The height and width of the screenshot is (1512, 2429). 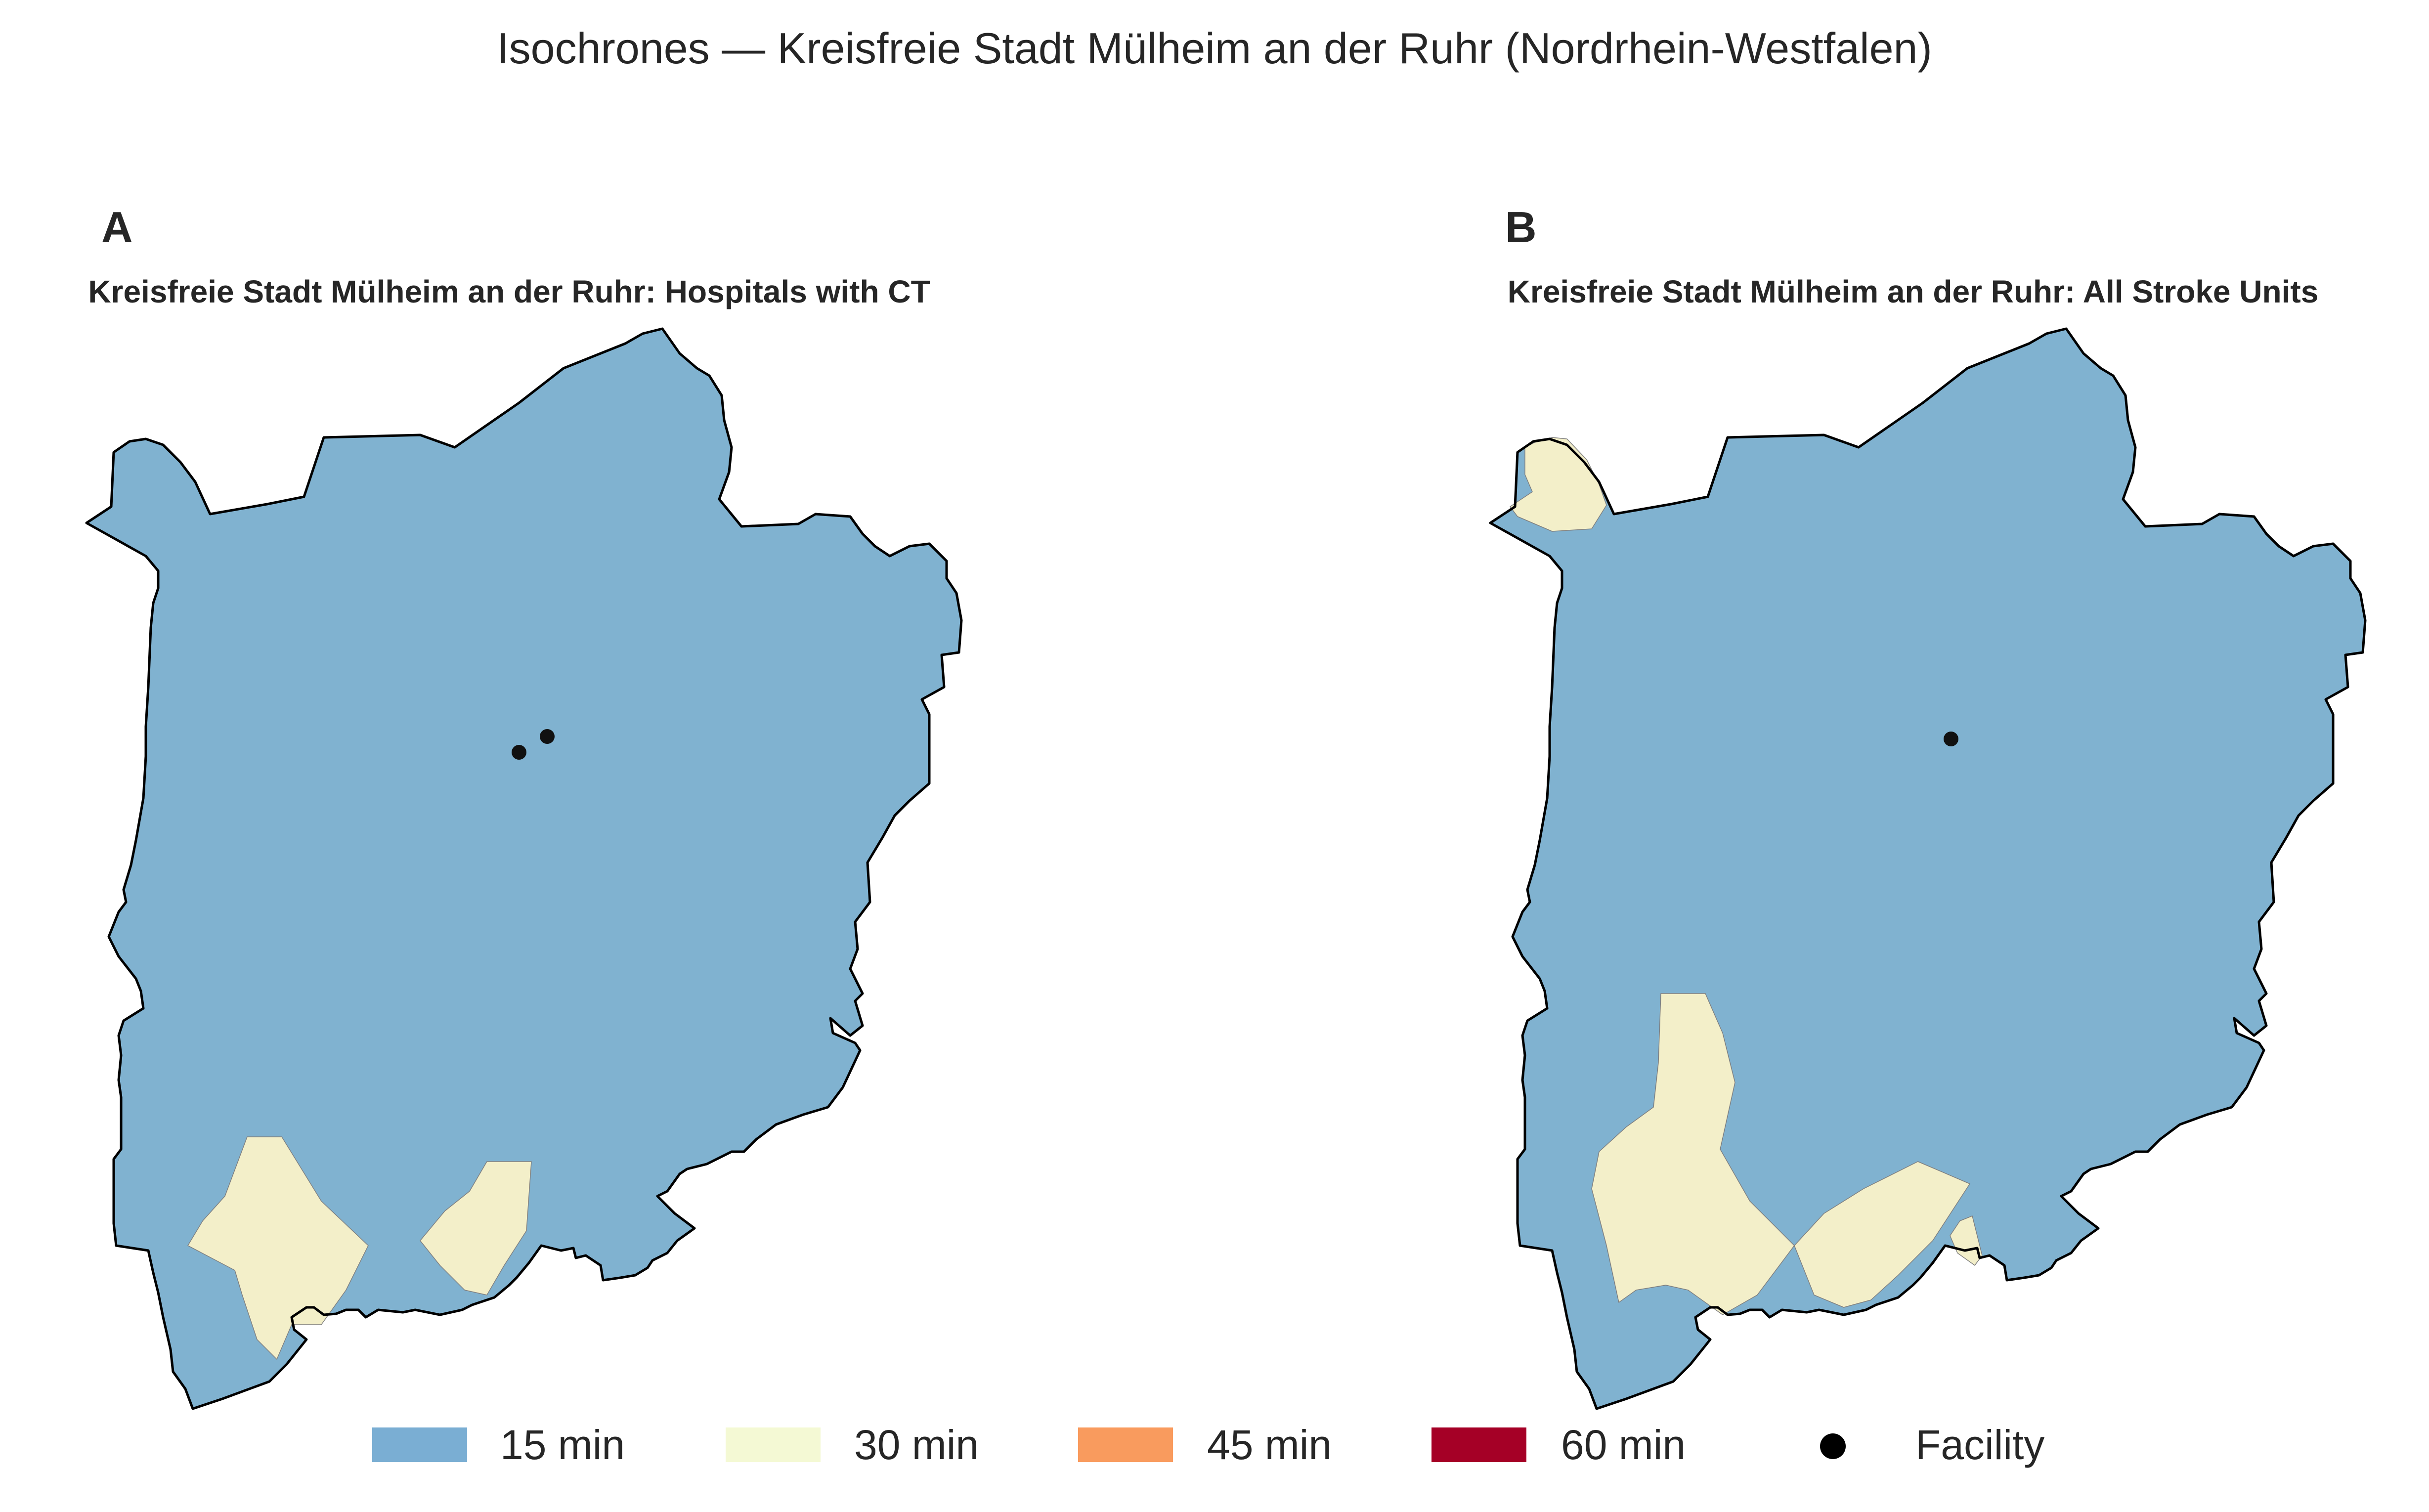 I want to click on legend-label-facility: Facility, so click(x=1979, y=1445).